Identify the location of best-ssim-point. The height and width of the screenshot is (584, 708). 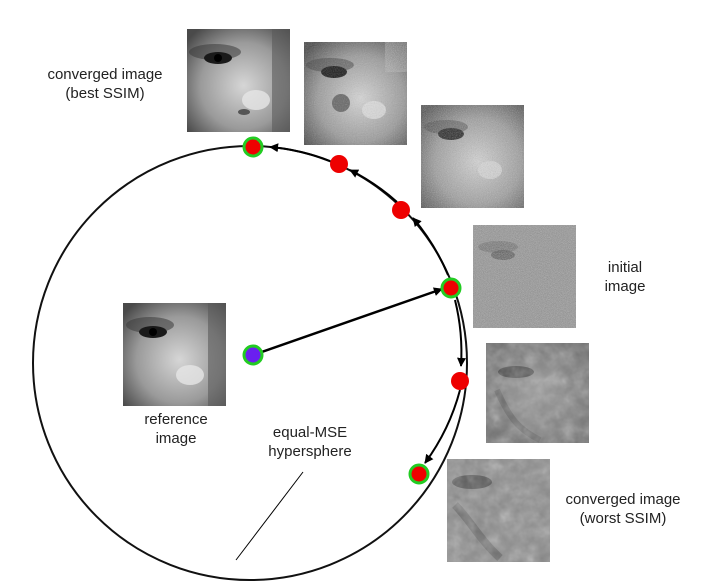
(253, 147).